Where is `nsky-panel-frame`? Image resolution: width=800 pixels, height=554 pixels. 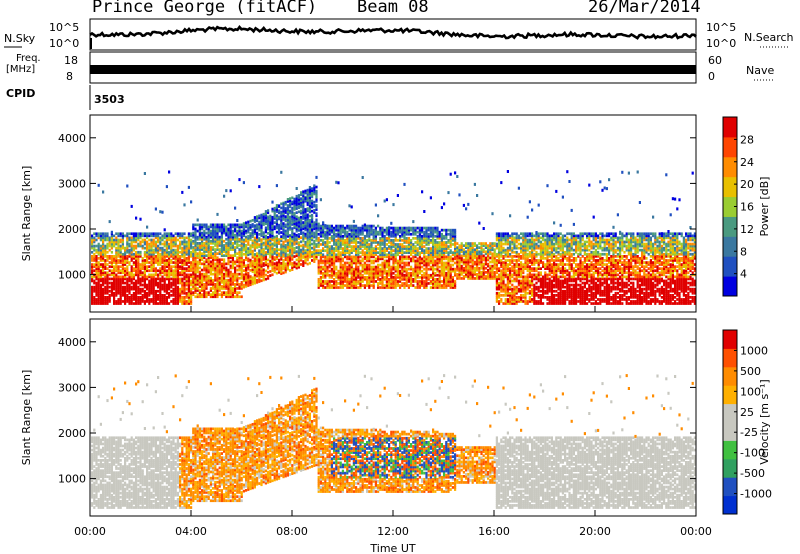 nsky-panel-frame is located at coordinates (393, 34).